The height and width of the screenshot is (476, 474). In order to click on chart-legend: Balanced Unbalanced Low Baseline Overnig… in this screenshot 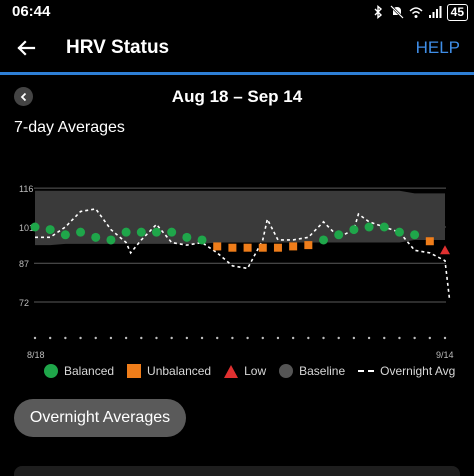, I will do `click(256, 371)`.